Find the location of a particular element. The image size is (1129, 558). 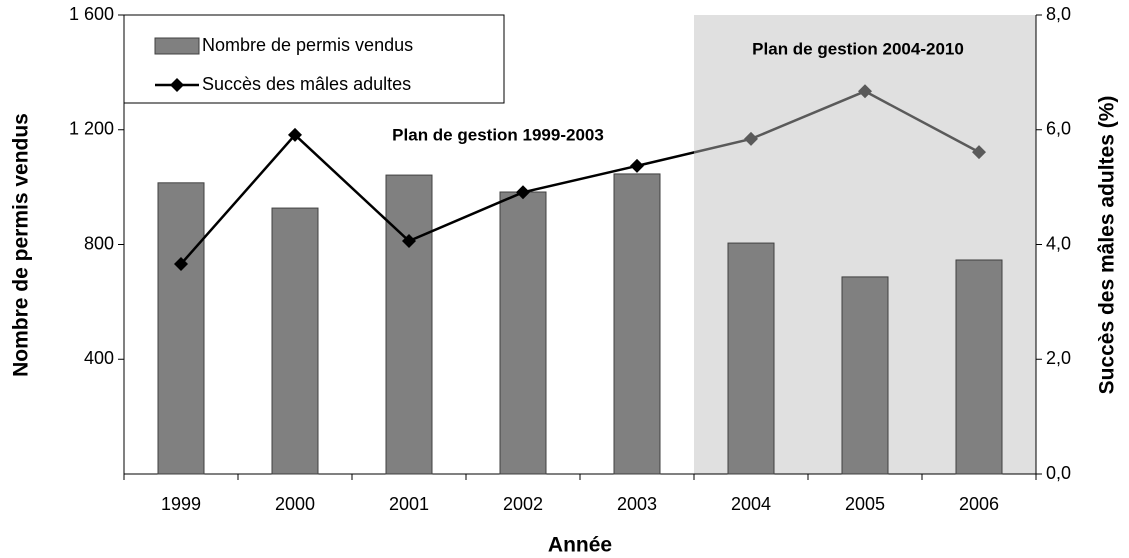

x-tick-label: 2003 is located at coordinates (637, 504).